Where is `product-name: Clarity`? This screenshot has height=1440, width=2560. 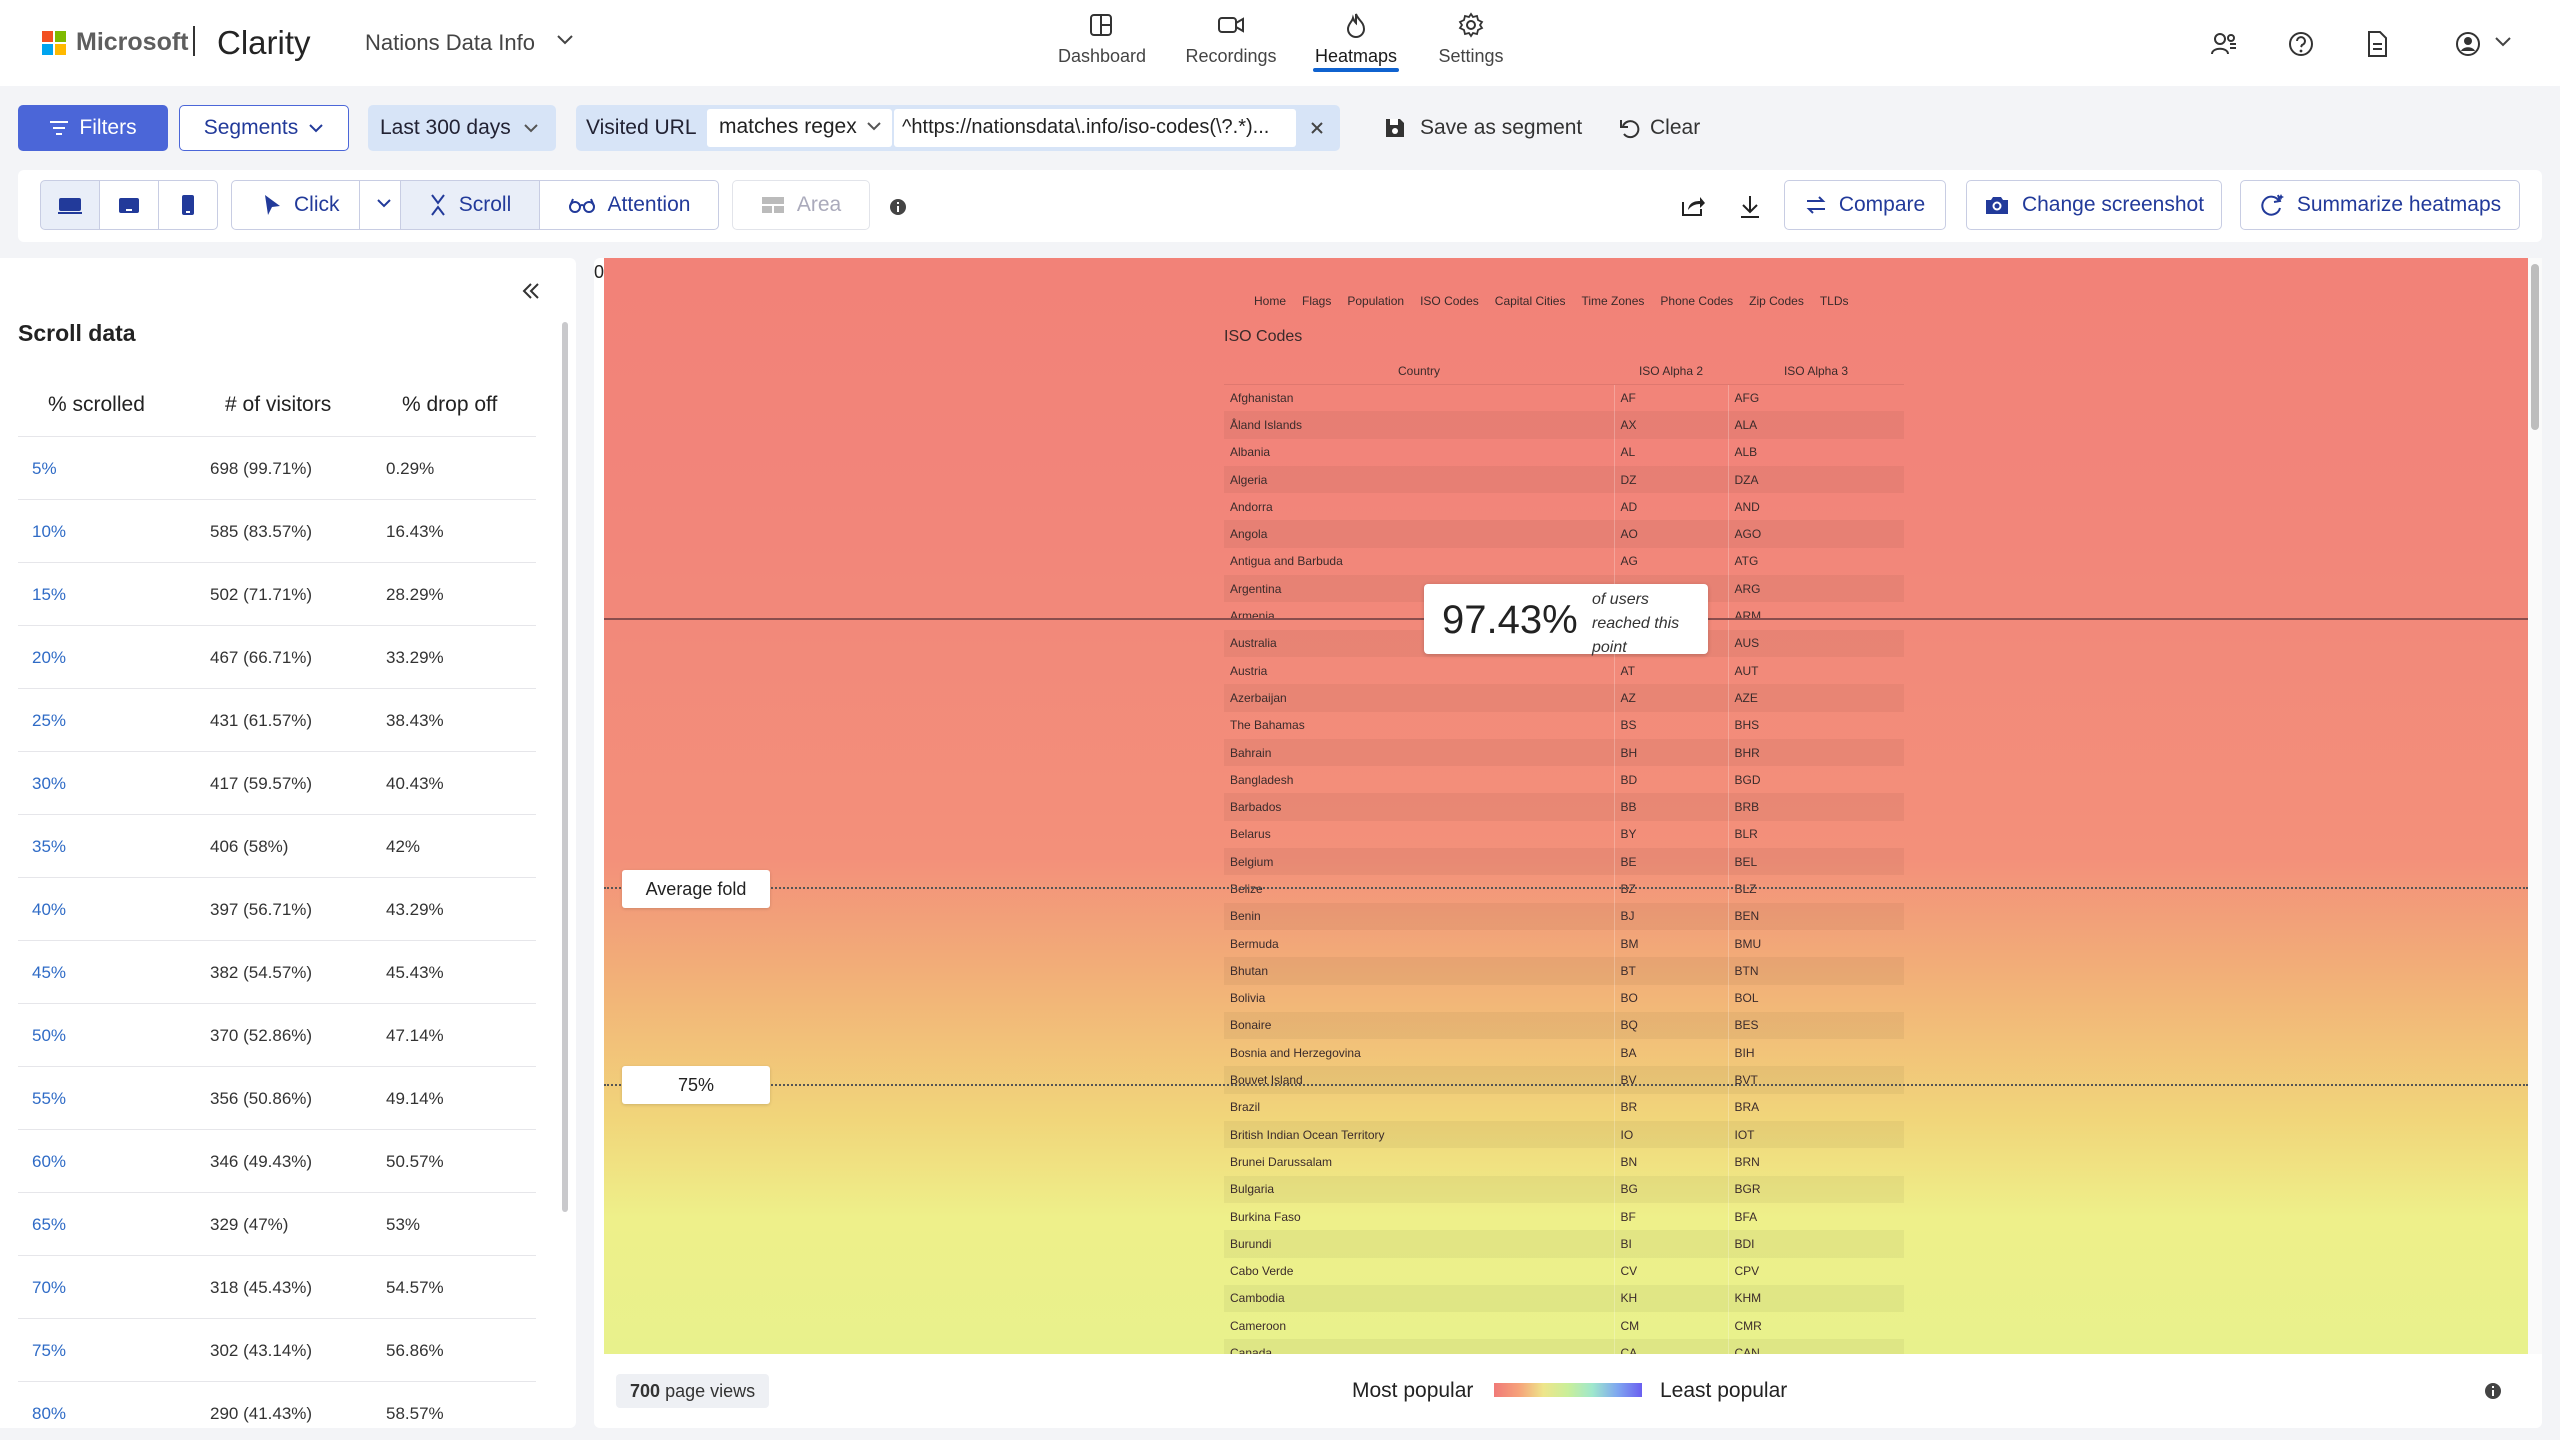
product-name: Clarity is located at coordinates (264, 42).